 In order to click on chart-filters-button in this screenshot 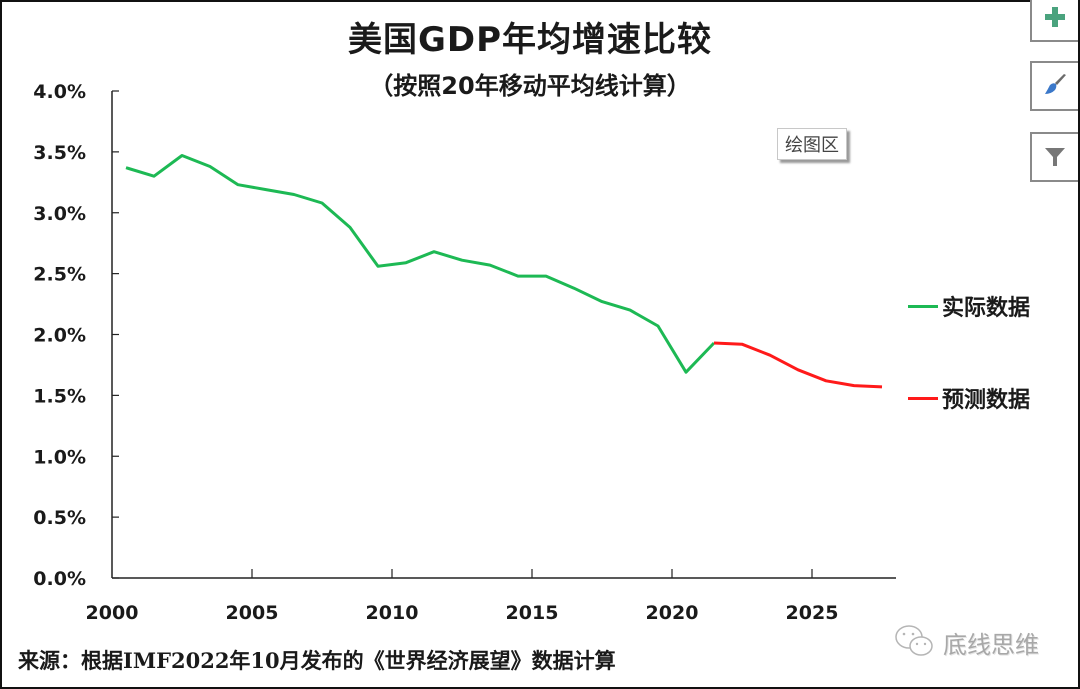, I will do `click(1054, 157)`.